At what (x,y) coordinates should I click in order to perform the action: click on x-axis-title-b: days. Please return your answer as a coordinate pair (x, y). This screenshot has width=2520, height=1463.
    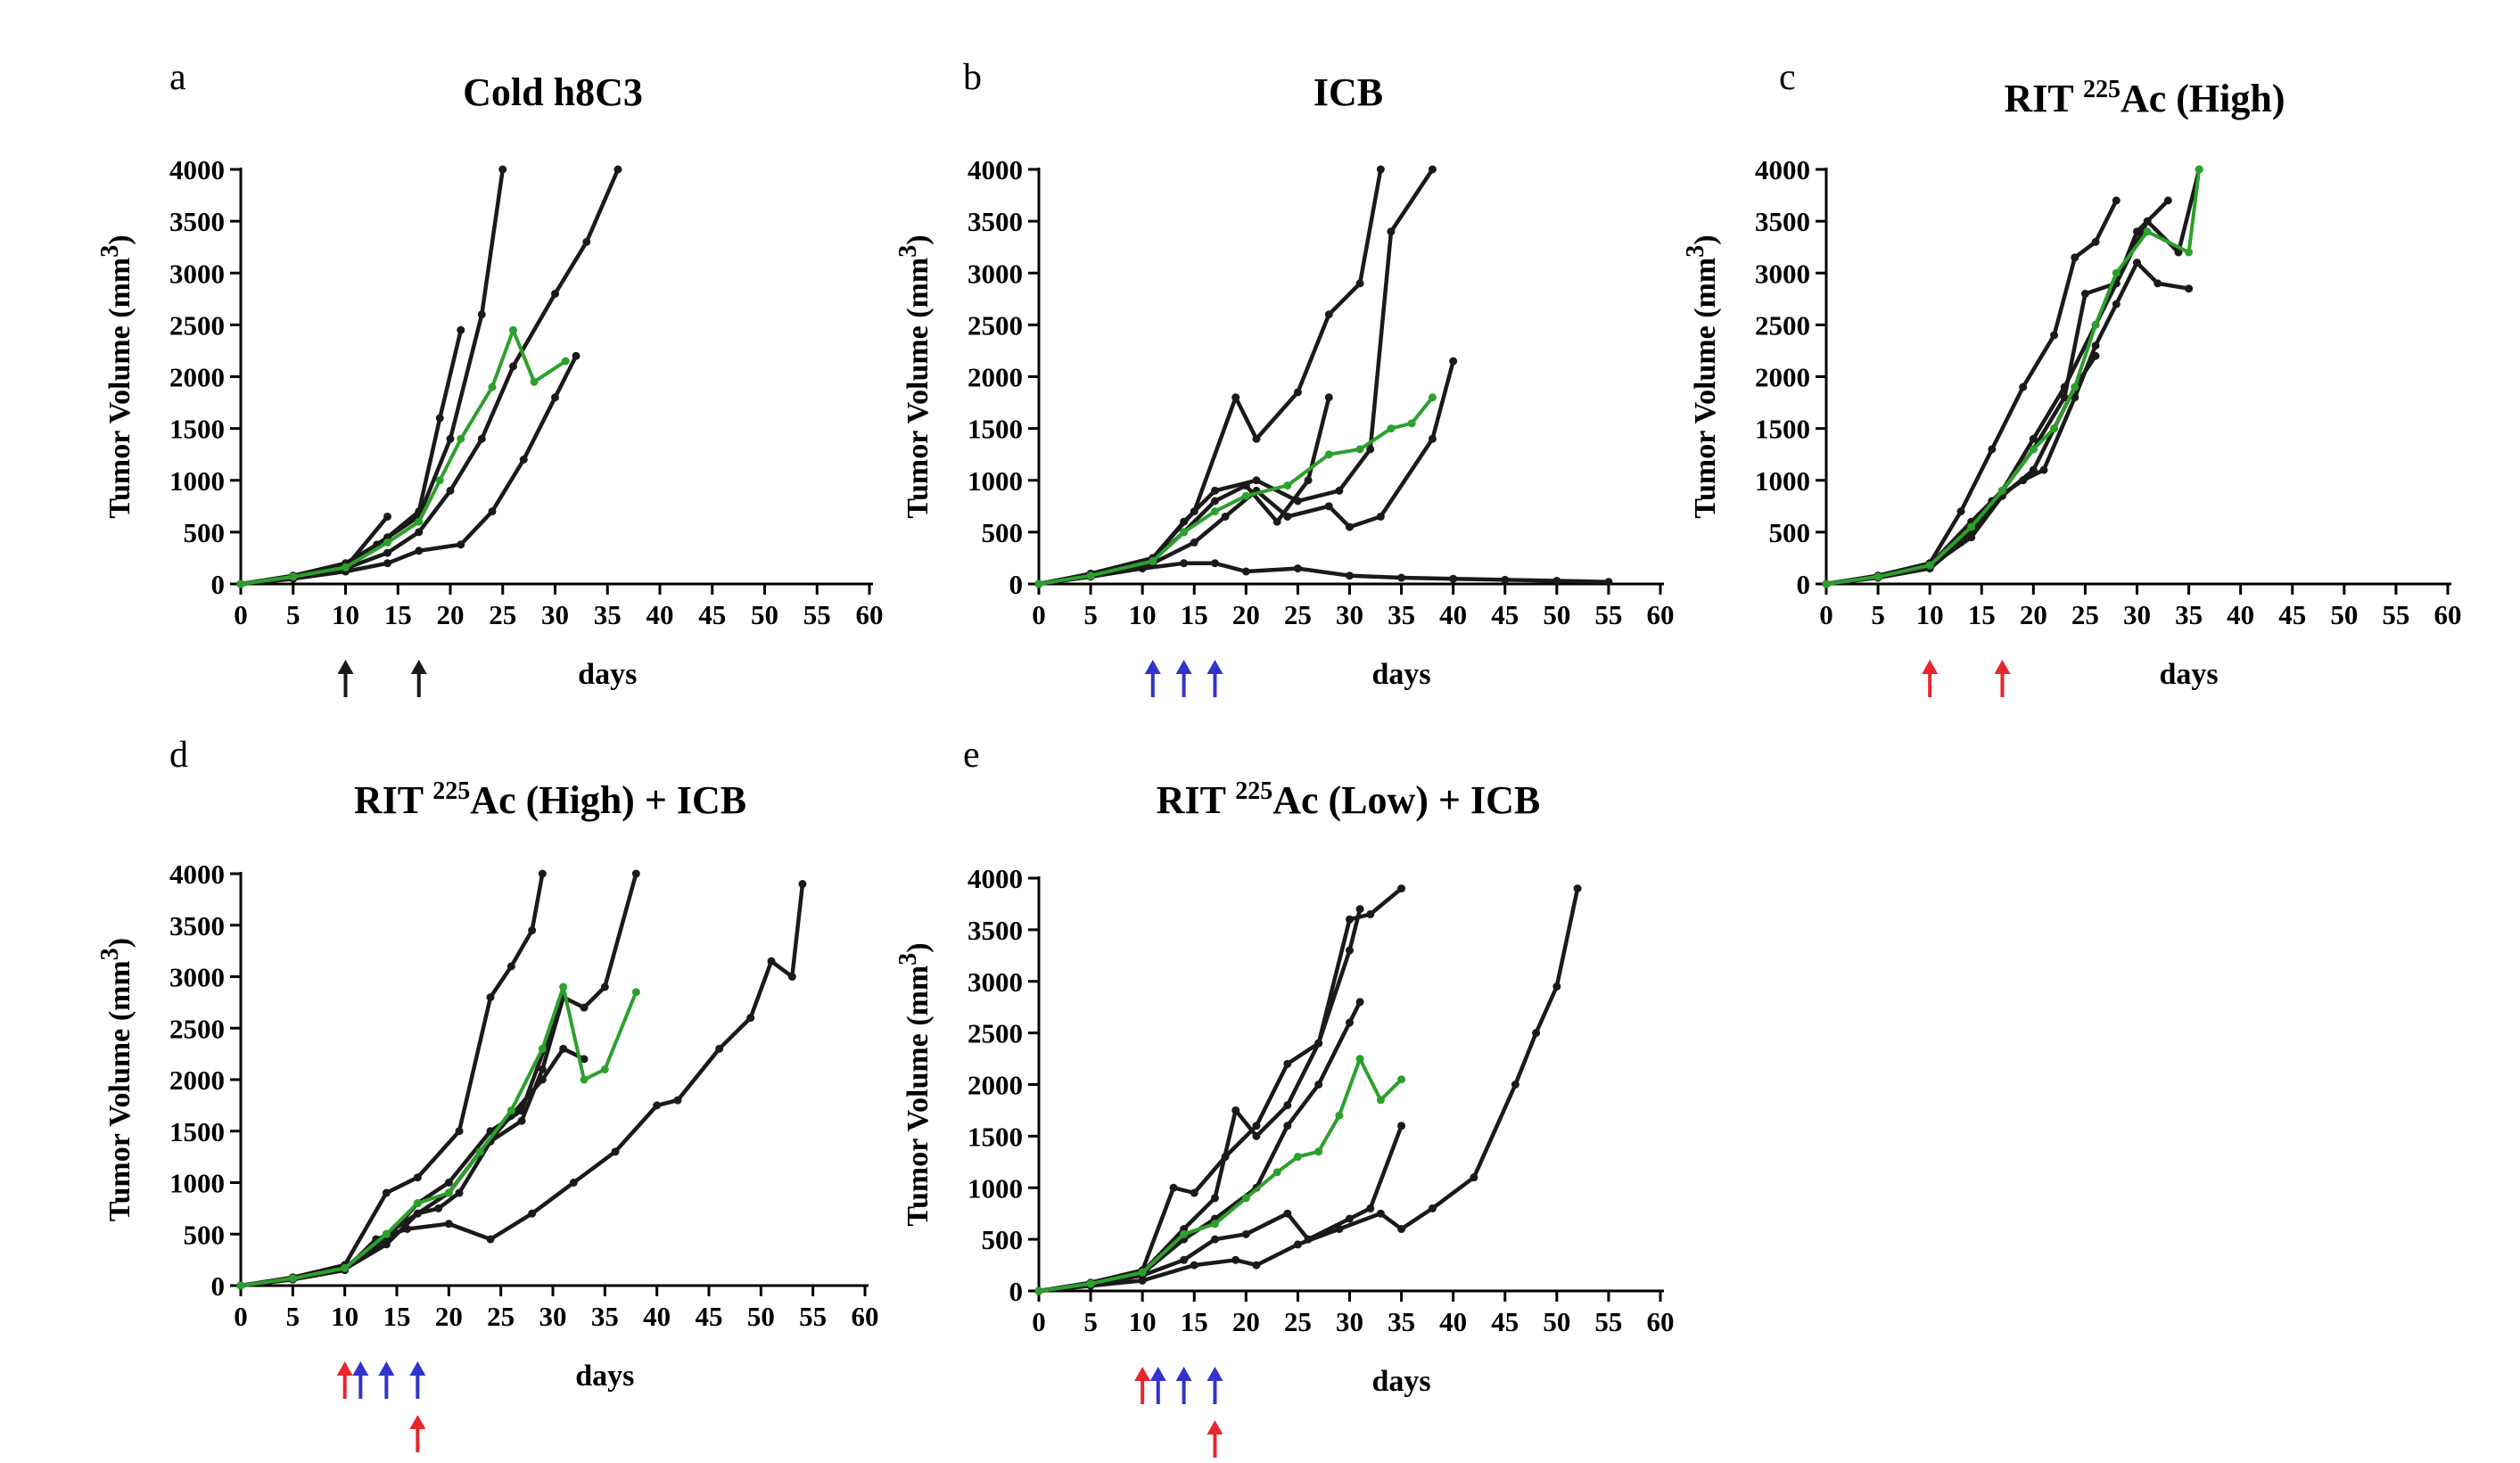
    Looking at the image, I should click on (1401, 674).